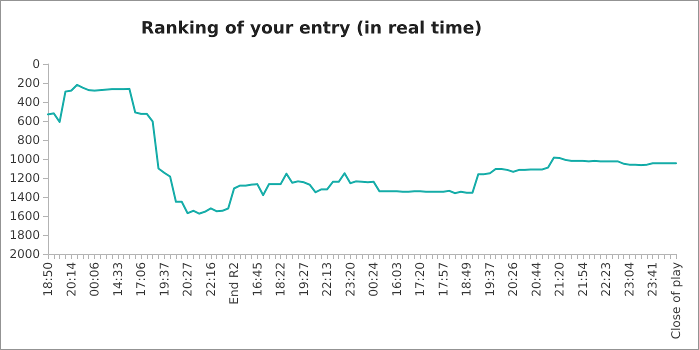 The width and height of the screenshot is (699, 350). I want to click on x-tick-label: 19:27, so click(303, 279).